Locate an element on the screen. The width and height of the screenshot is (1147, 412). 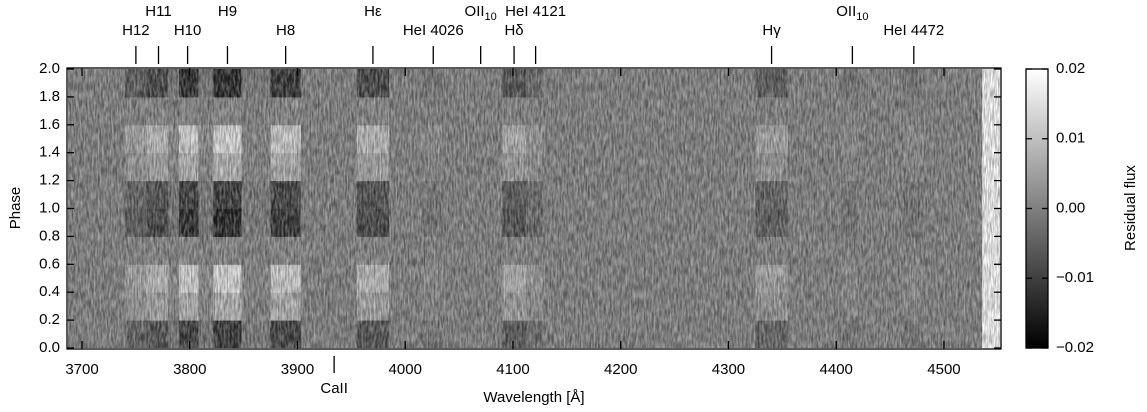
x-axis-label: Wavelength [Å] is located at coordinates (533, 397).